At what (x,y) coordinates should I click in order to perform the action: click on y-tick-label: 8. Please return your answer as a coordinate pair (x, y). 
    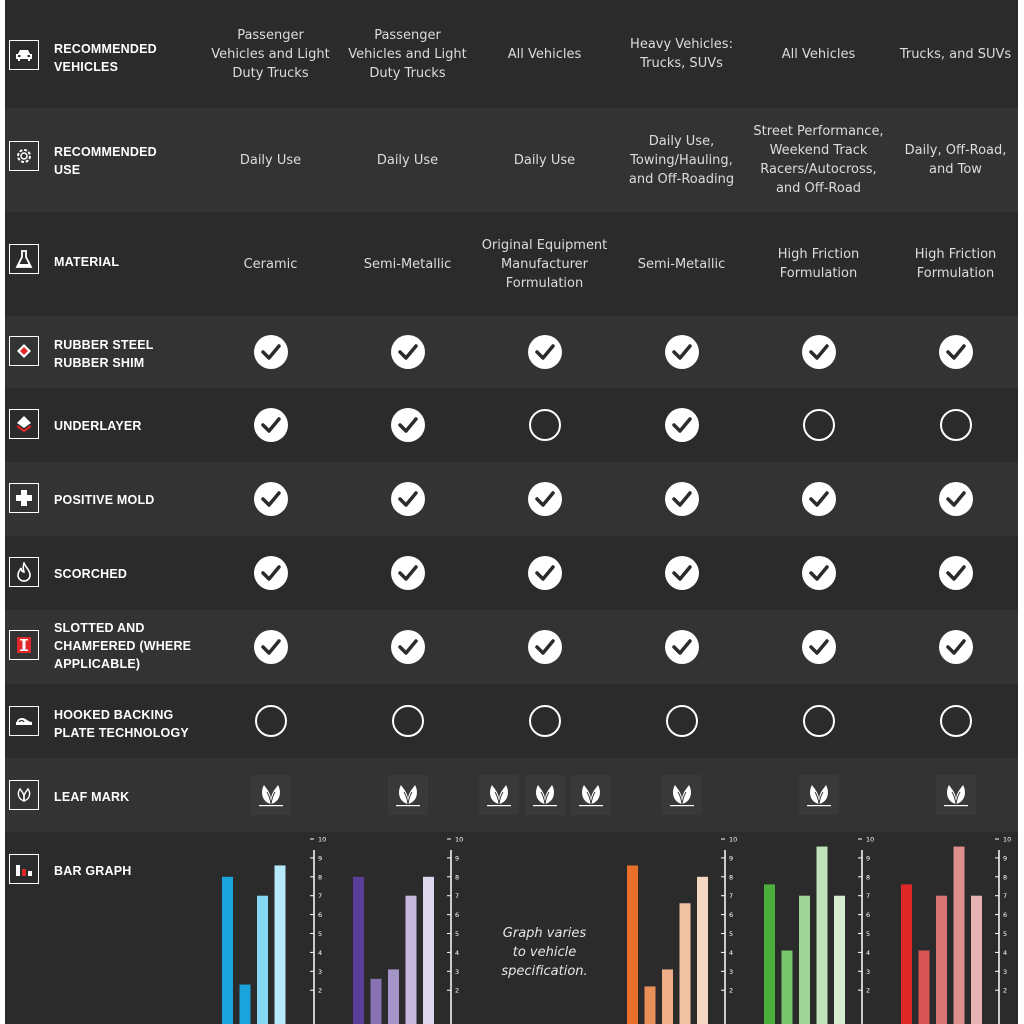
    Looking at the image, I should click on (457, 877).